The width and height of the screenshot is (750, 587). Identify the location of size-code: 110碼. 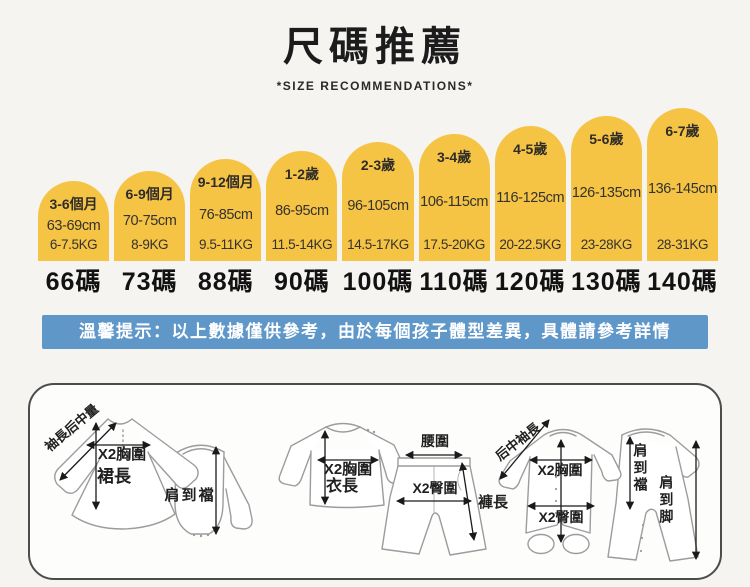
(454, 282).